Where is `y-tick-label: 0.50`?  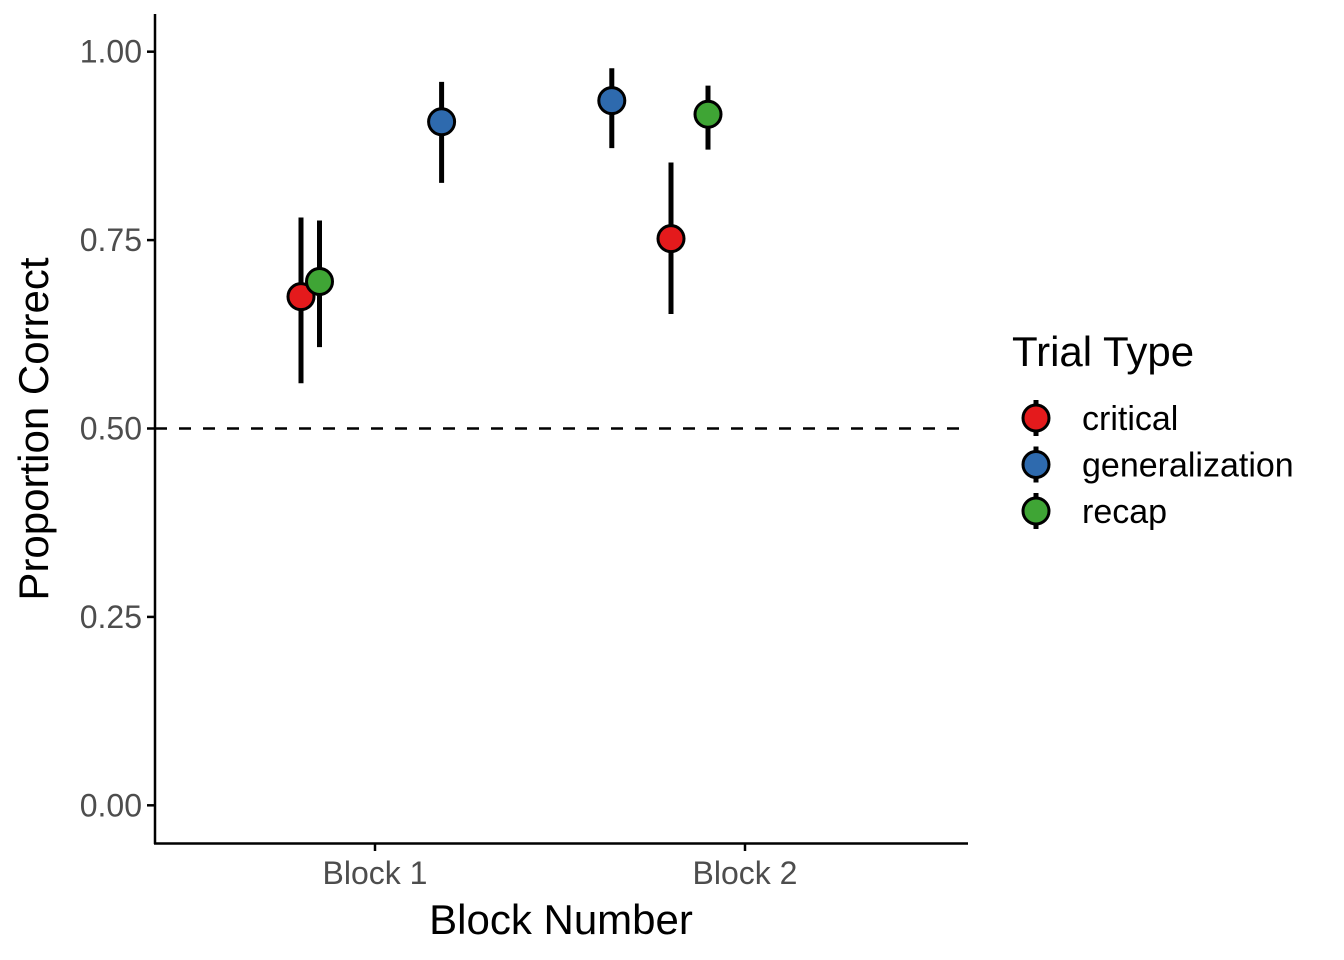
y-tick-label: 0.50 is located at coordinates (111, 429).